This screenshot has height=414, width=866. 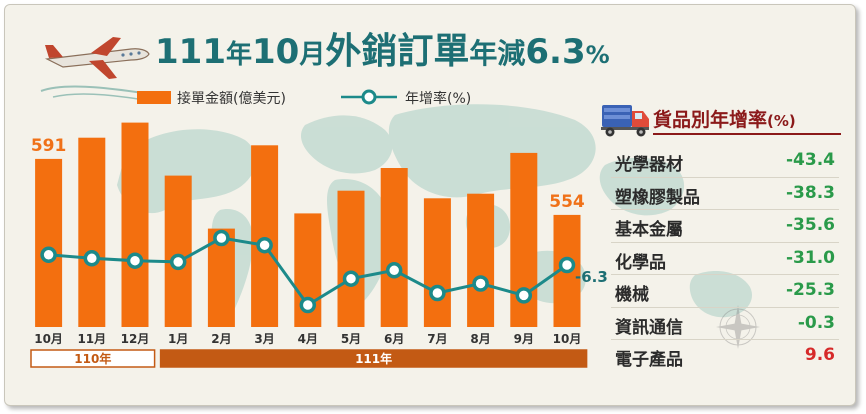 What do you see at coordinates (135, 339) in the screenshot?
I see `x-tick-label: 12月` at bounding box center [135, 339].